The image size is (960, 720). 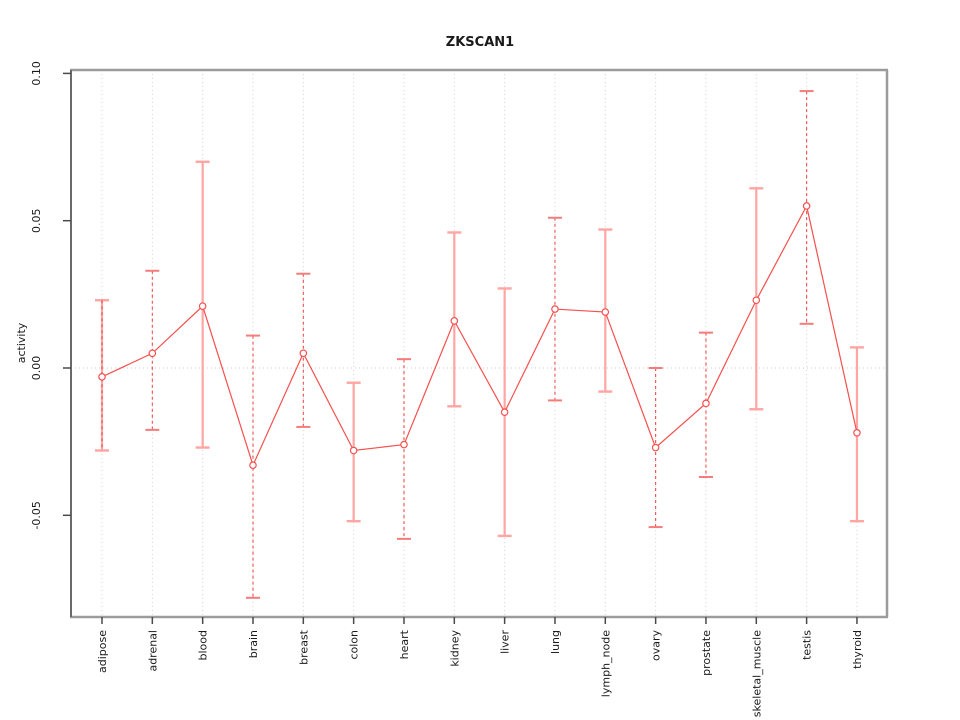 I want to click on x-label-prostate: prostate, so click(x=706, y=653).